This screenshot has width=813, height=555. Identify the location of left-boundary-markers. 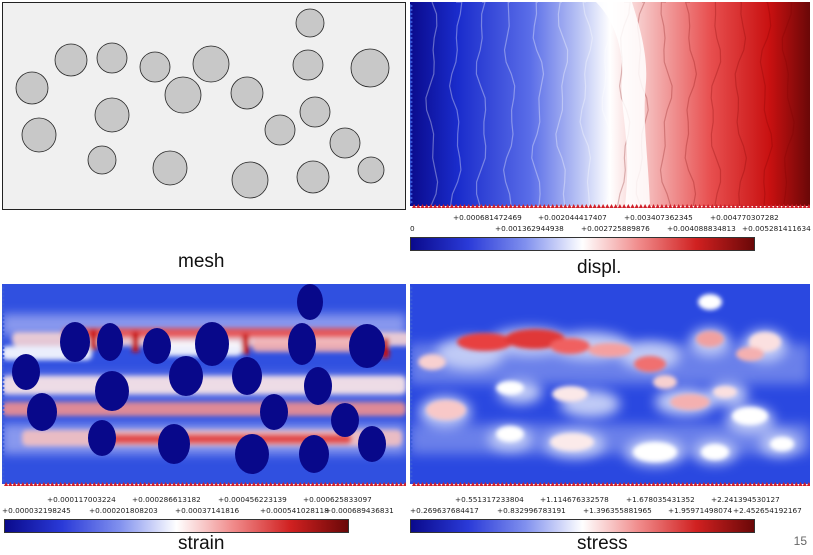
(3, 384).